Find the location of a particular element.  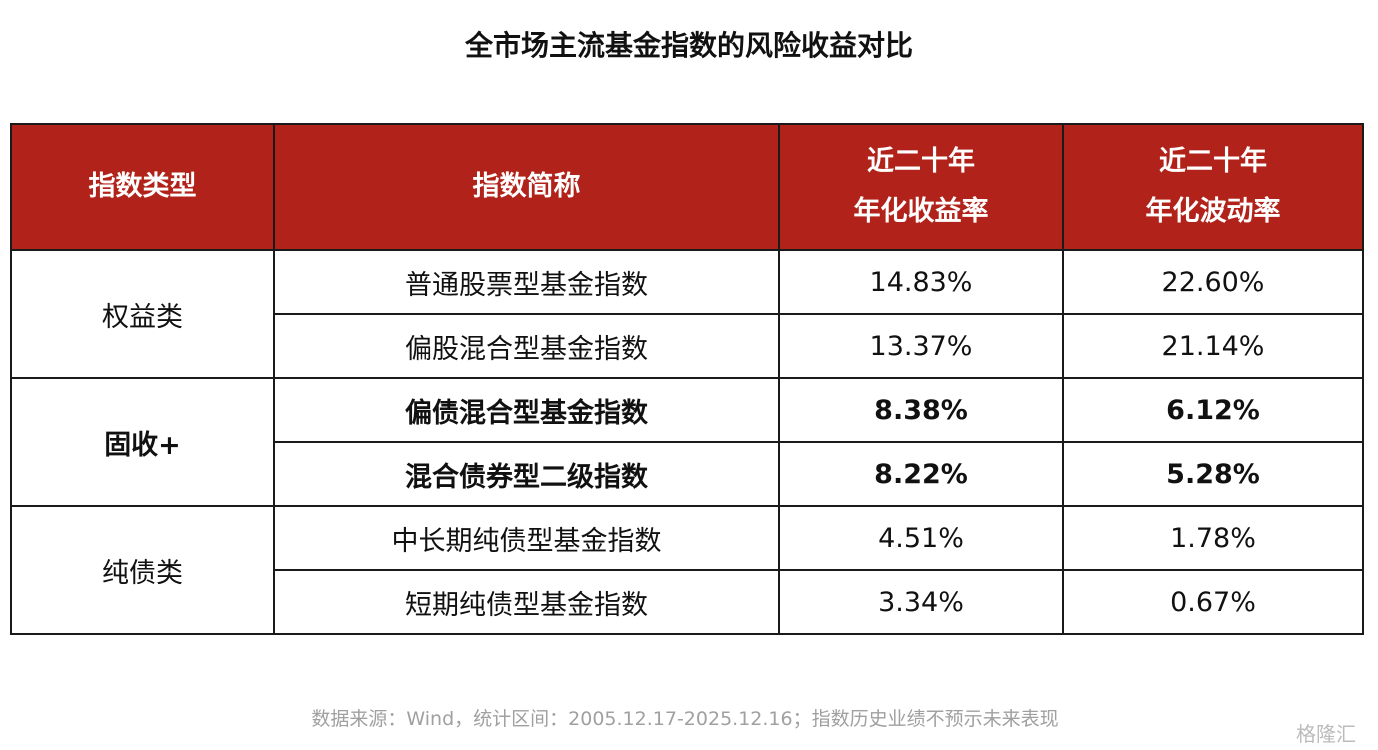

group-cell: 纯债类 is located at coordinates (142, 570).